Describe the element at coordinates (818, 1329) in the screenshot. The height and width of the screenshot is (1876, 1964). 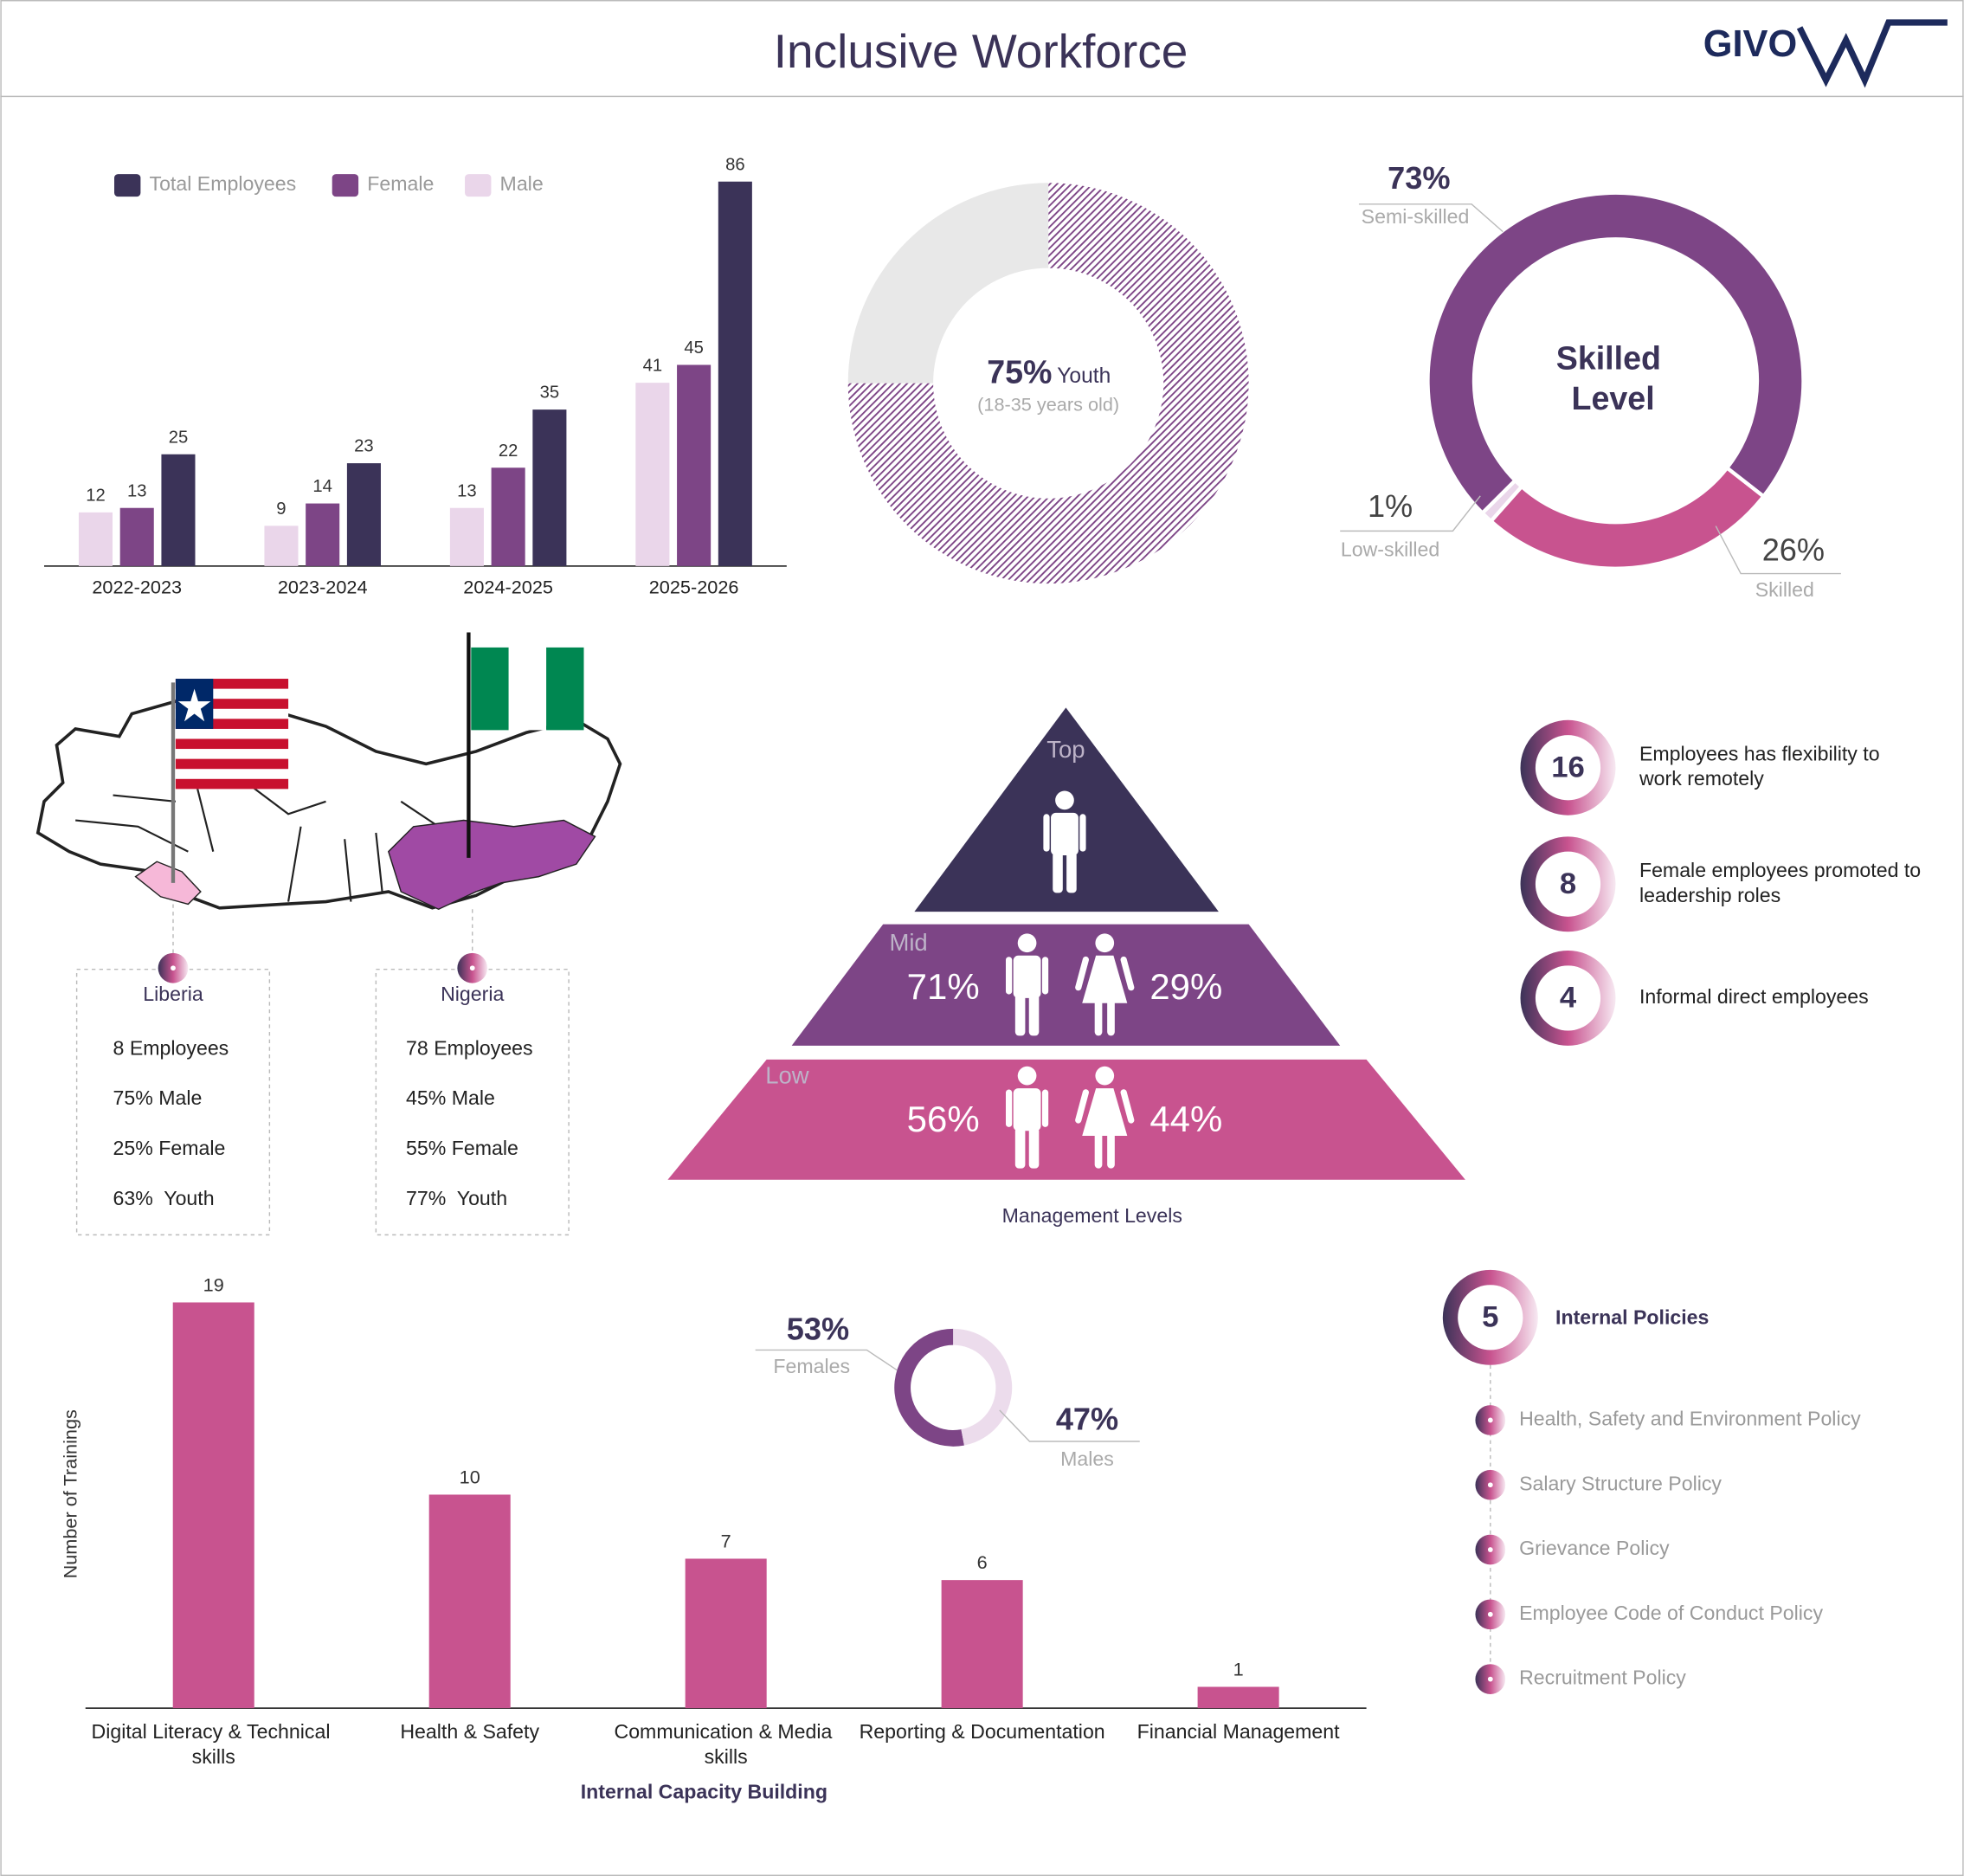
I see `value-label: 53%` at that location.